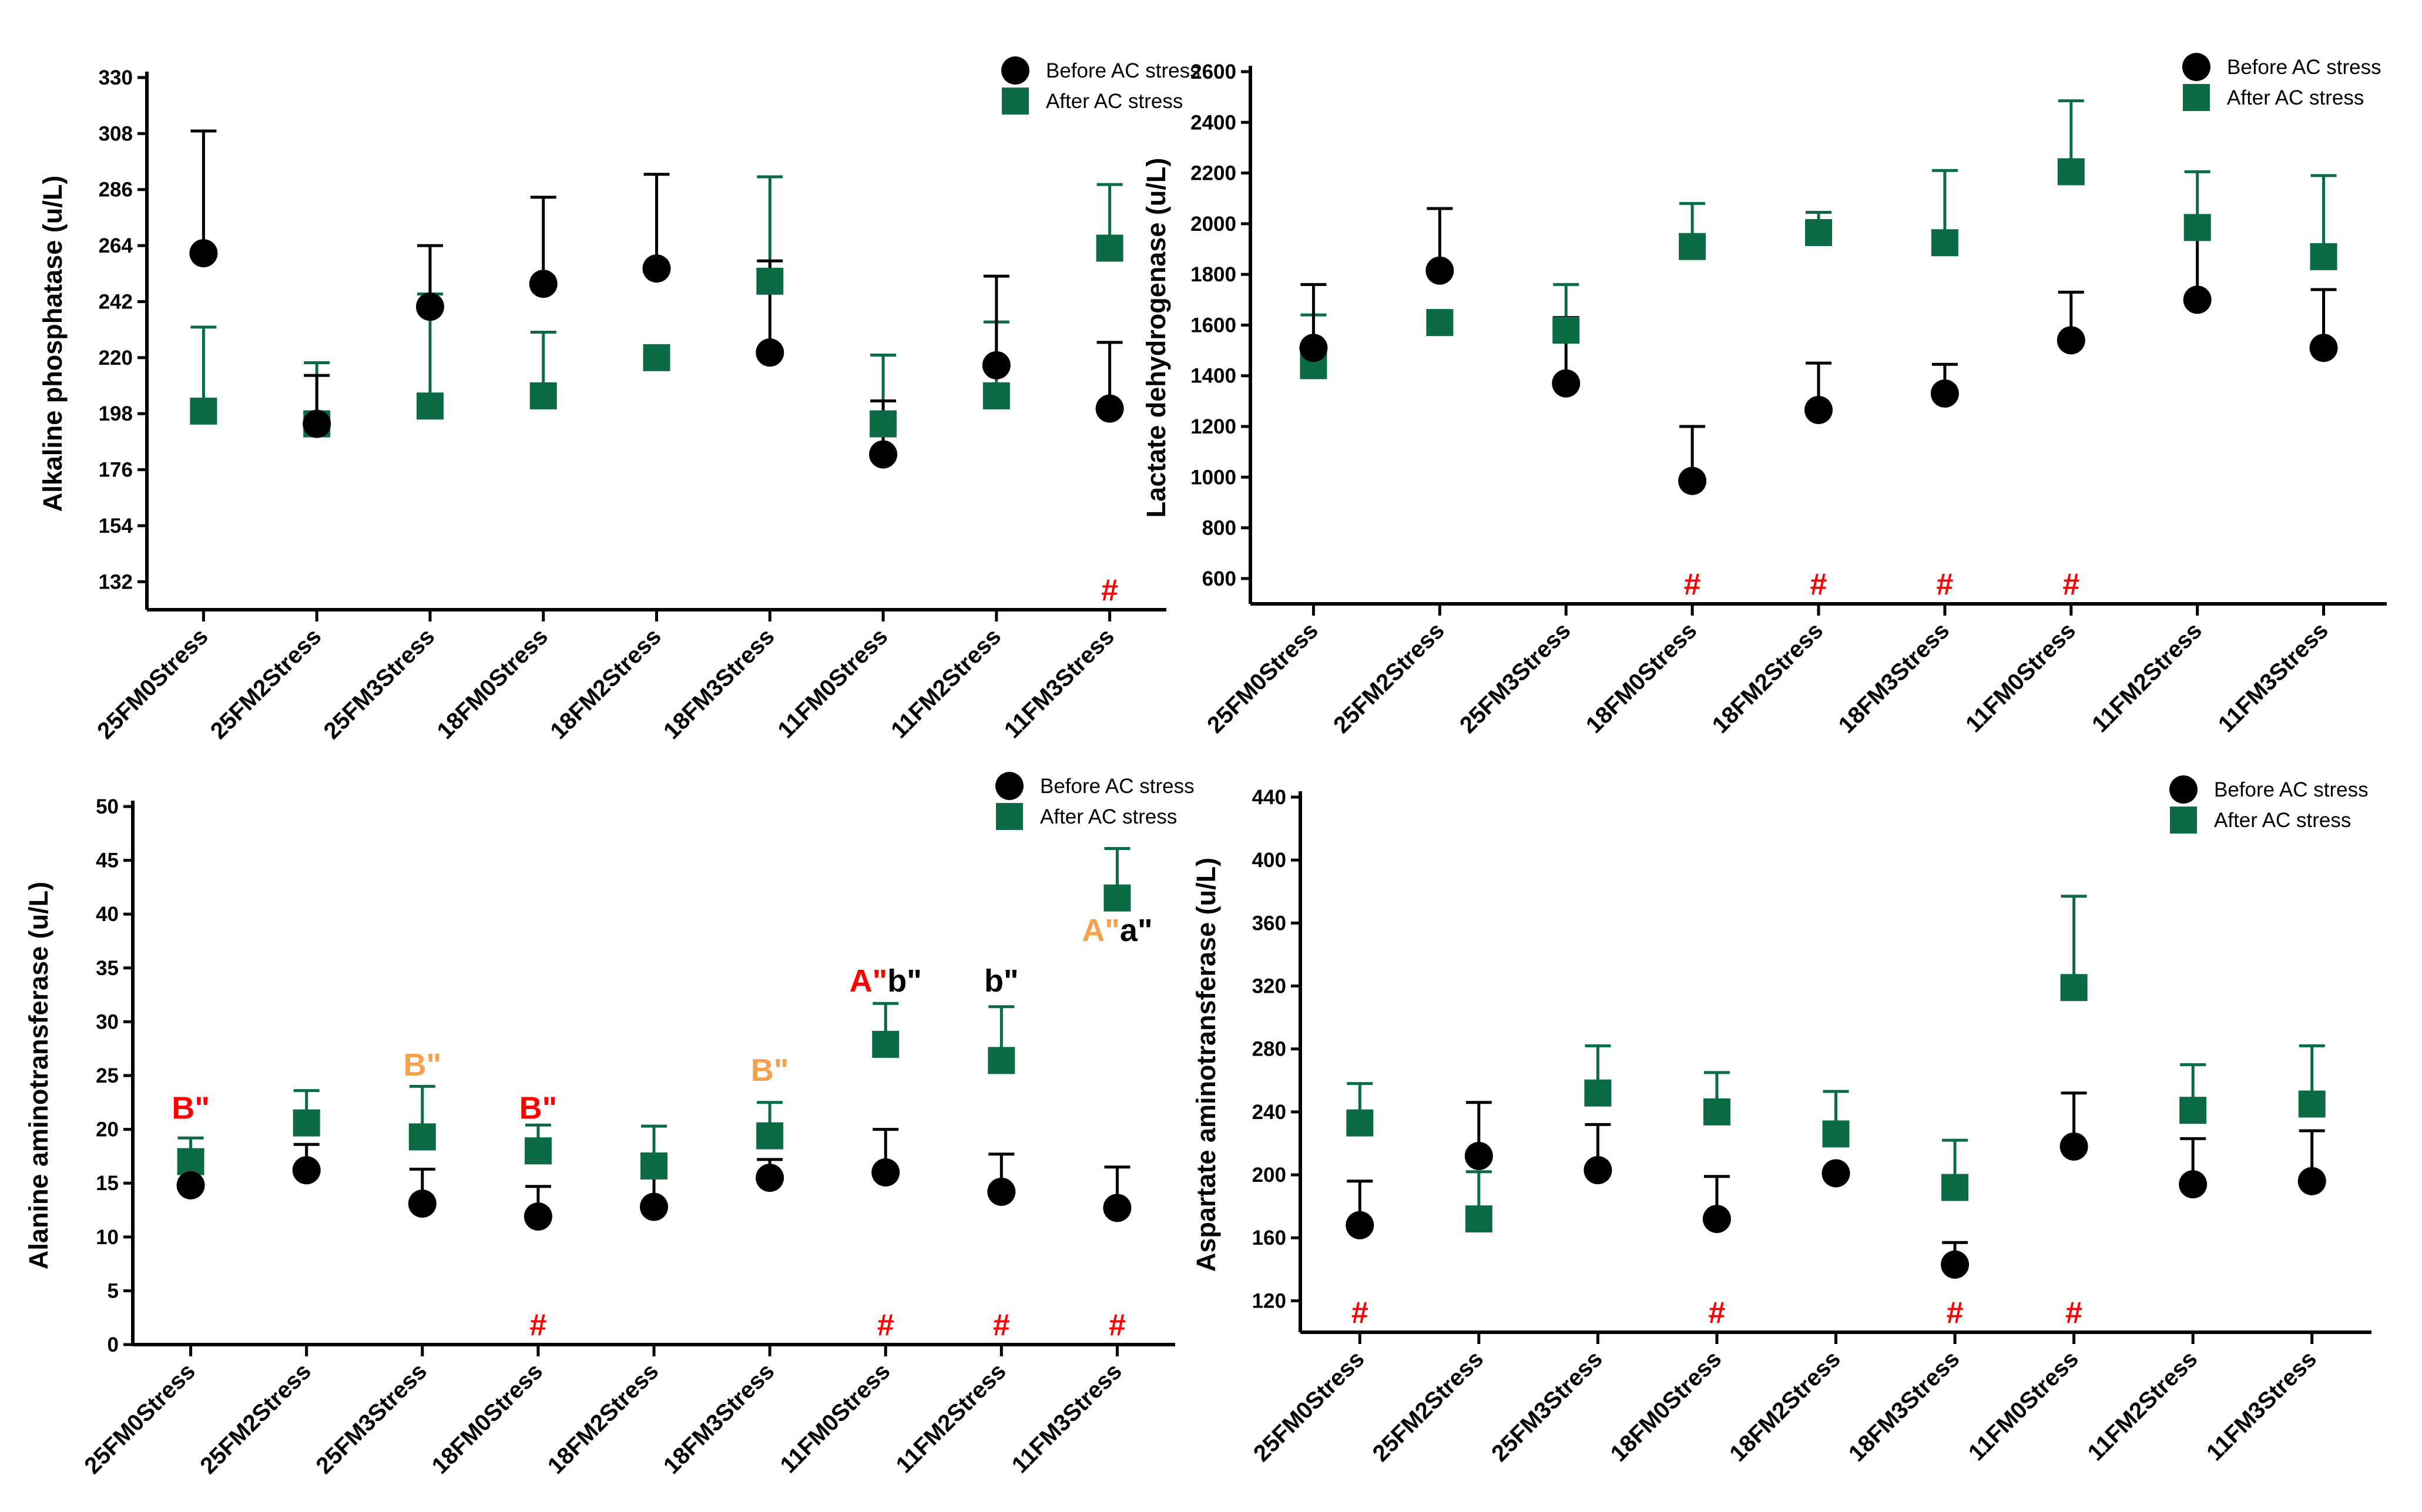  I want to click on y-tick-label: 120, so click(1269, 1300).